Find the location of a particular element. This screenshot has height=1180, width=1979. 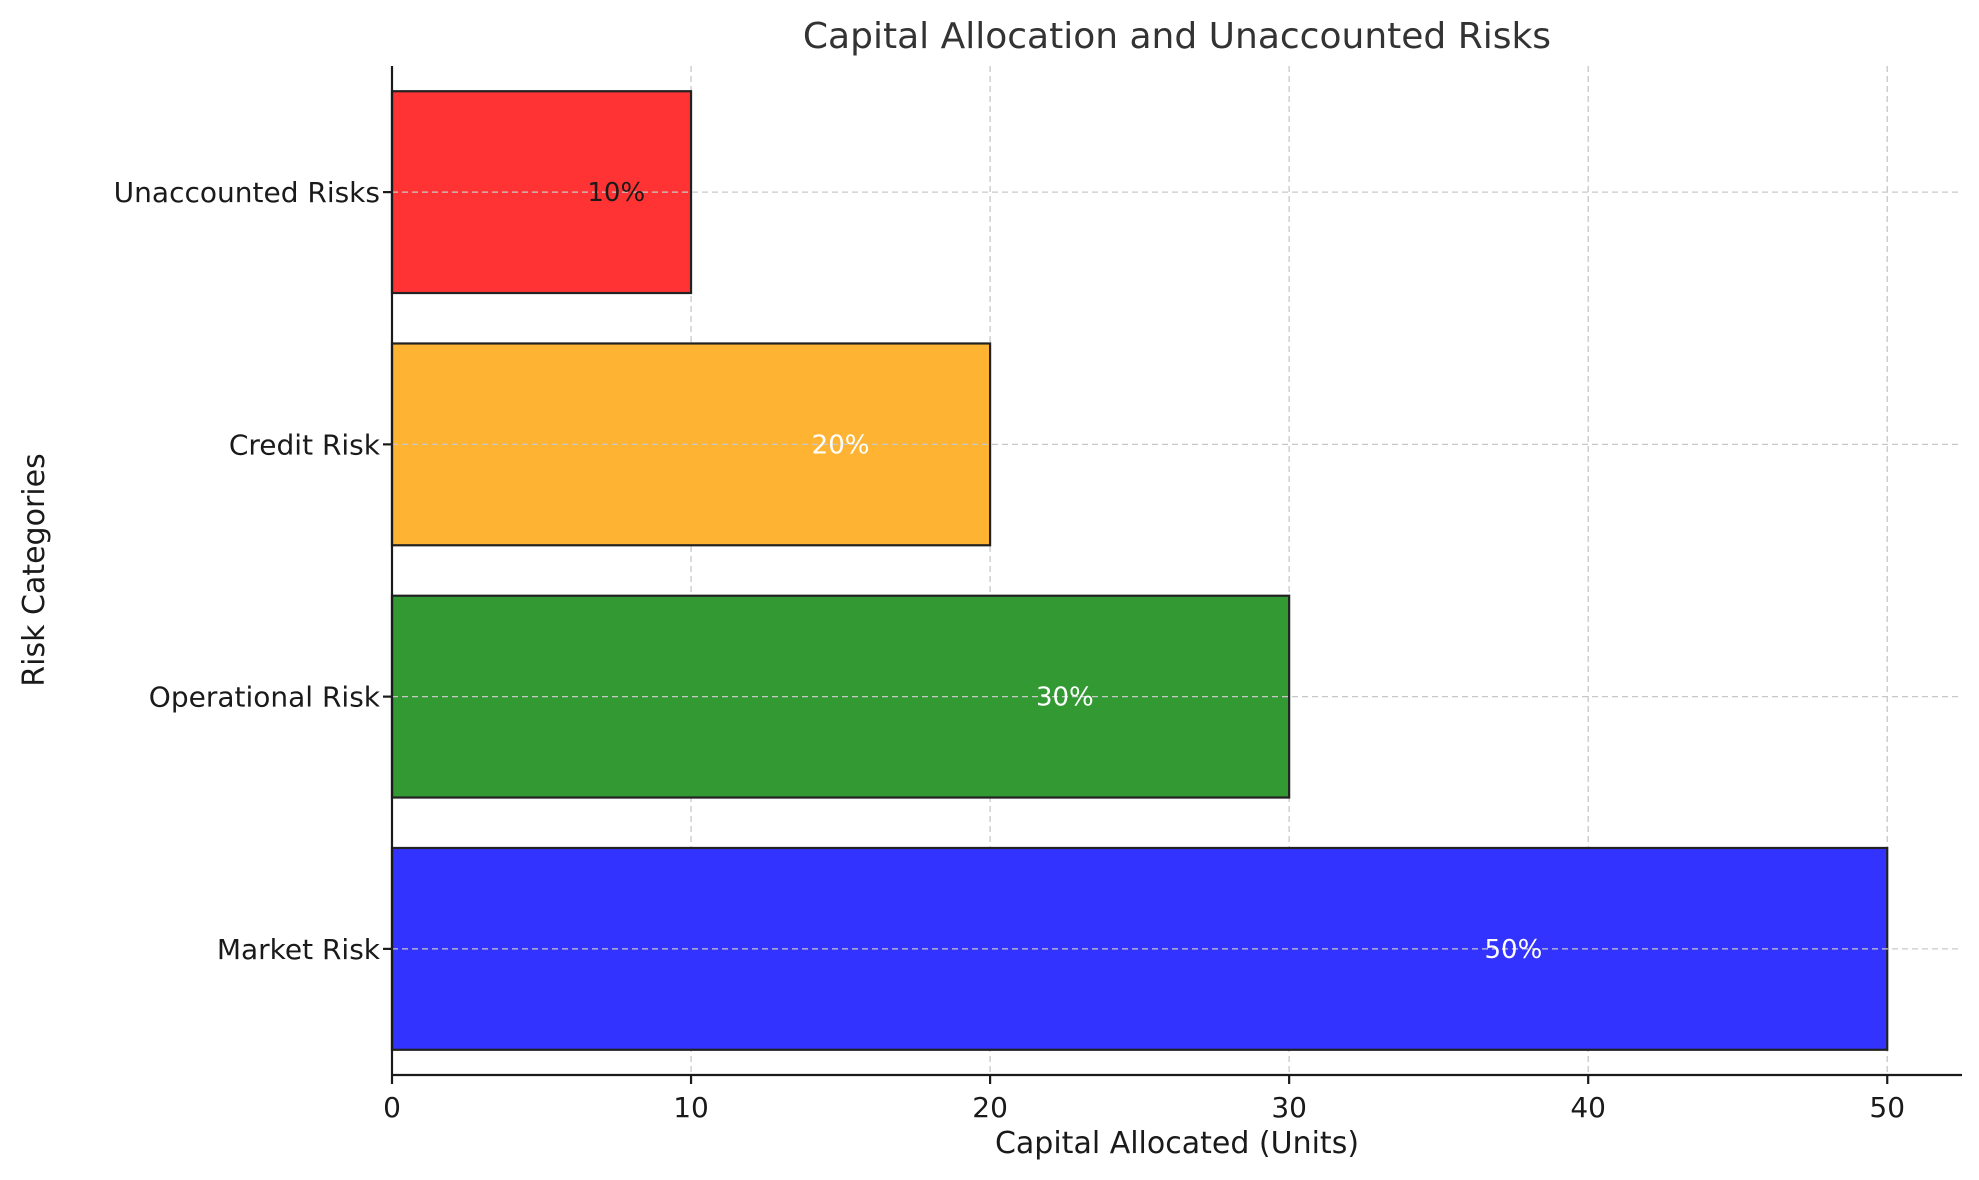

x-ticks: 0 10 20 30 40 50 is located at coordinates (1144, 1099).